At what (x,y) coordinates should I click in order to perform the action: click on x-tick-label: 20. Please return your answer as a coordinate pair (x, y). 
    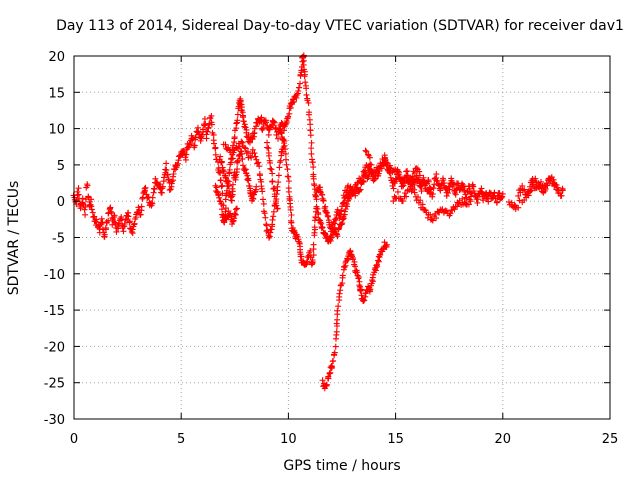
    Looking at the image, I should click on (503, 439).